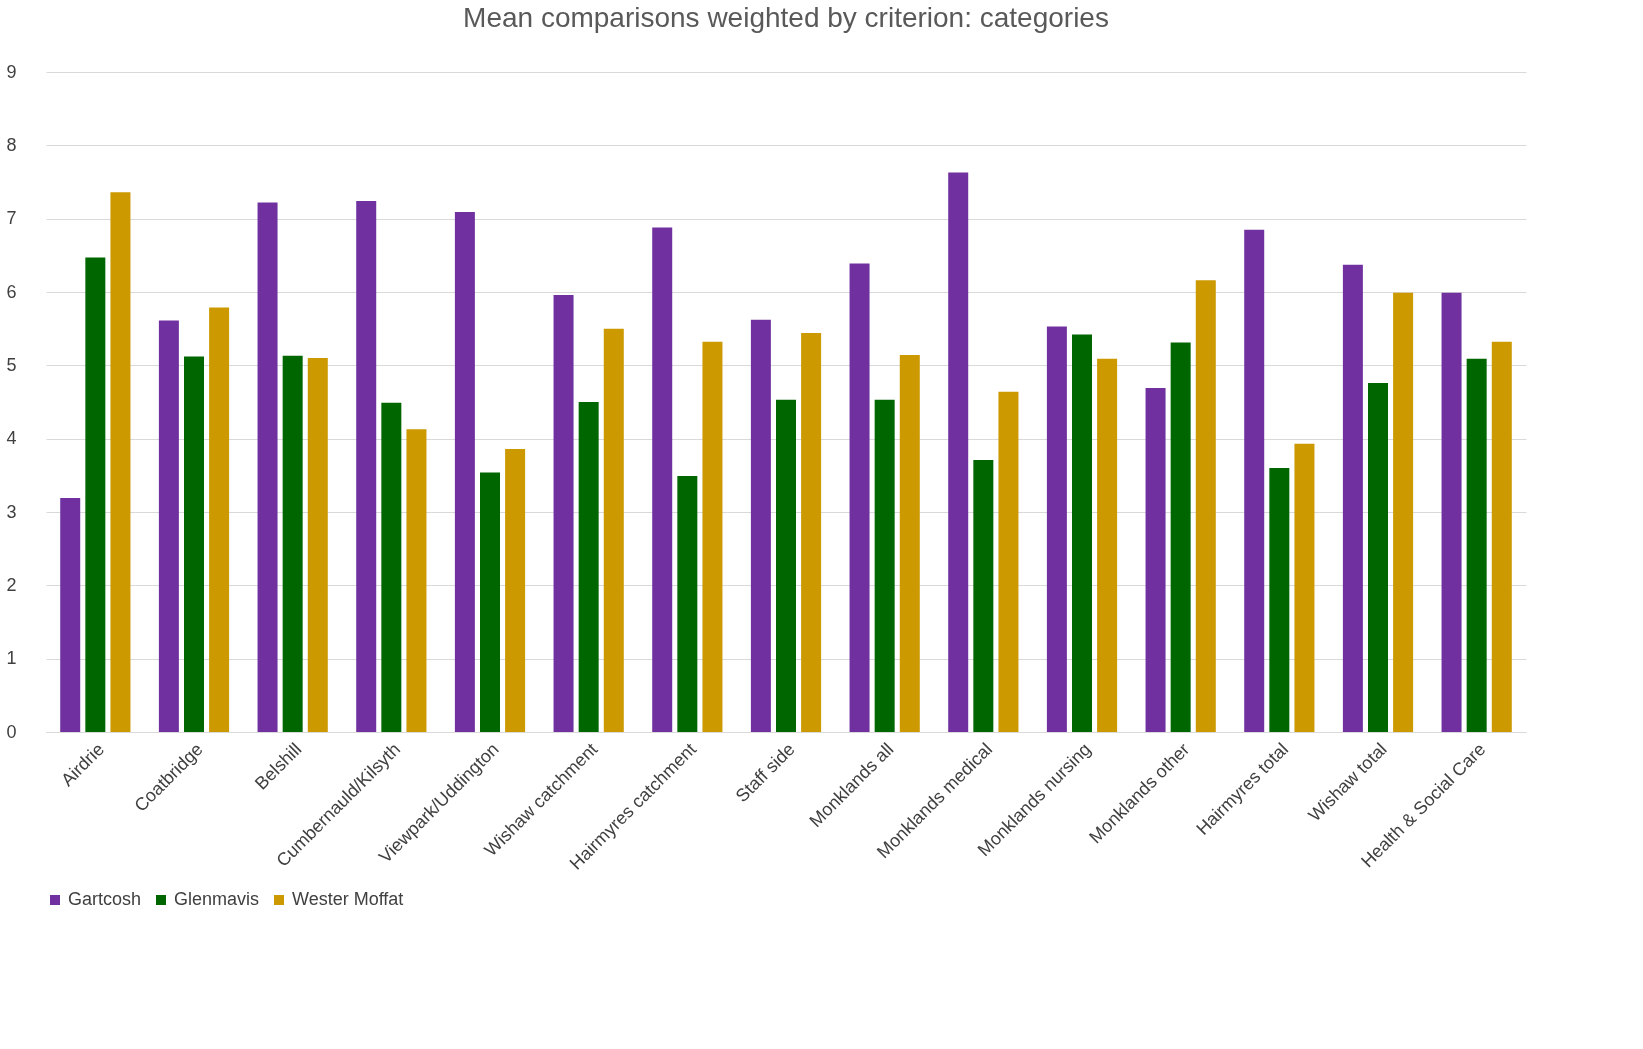 The image size is (1643, 1049). I want to click on legend-label: Glenmavis, so click(217, 899).